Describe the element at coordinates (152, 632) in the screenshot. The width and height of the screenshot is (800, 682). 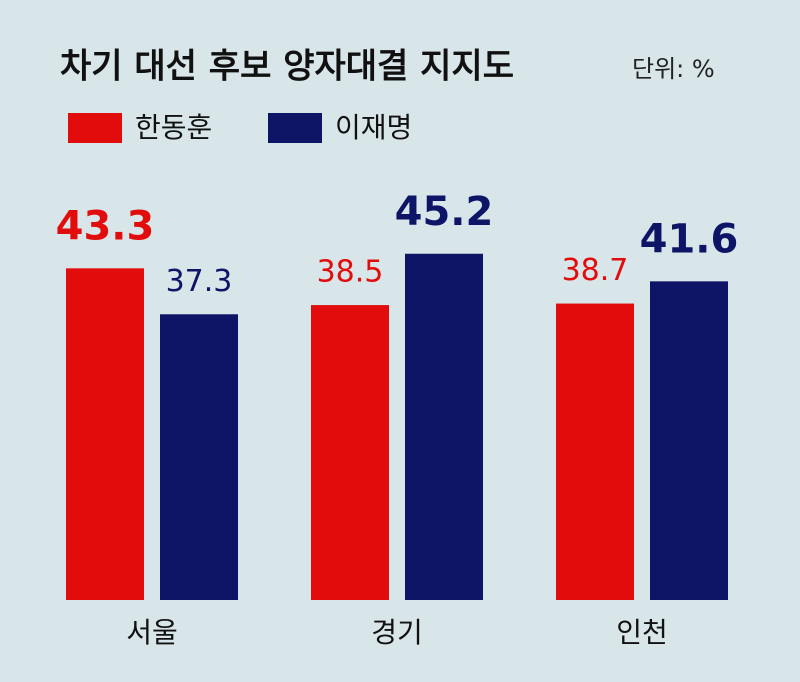
I see `x-tick-label: 서울` at that location.